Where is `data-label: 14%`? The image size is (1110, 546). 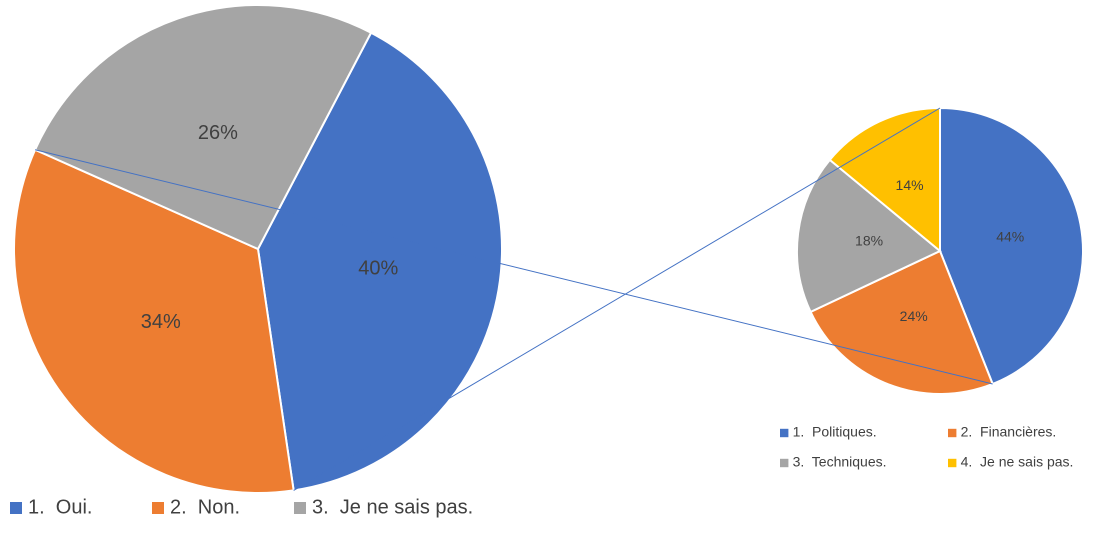
data-label: 14% is located at coordinates (910, 185).